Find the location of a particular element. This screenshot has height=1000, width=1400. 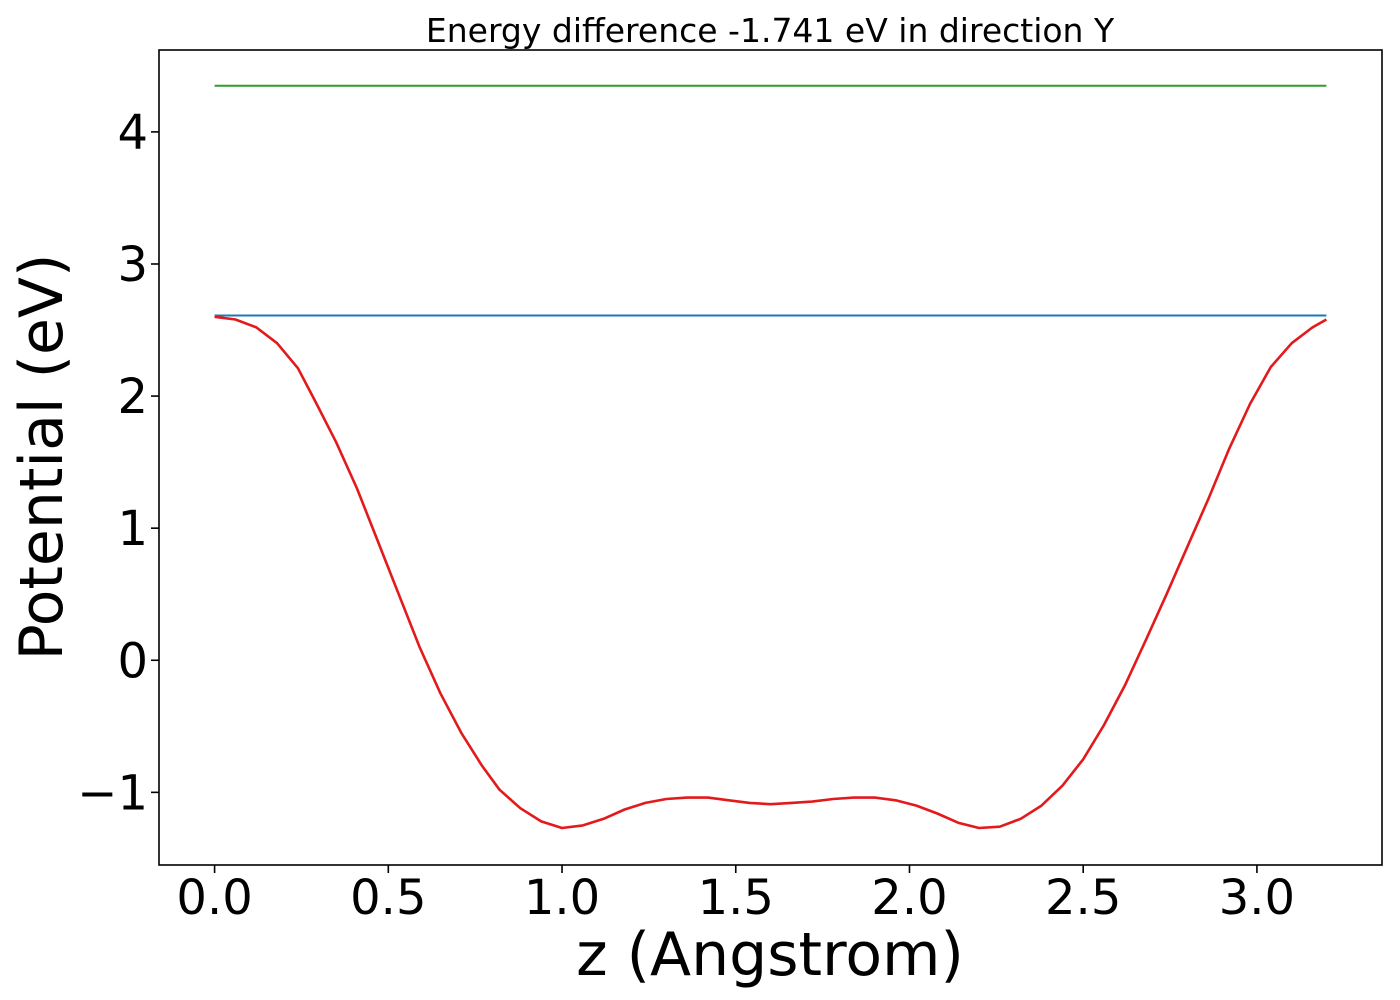

y-axis: −1 0 1 2 3 4 is located at coordinates (118, 463).